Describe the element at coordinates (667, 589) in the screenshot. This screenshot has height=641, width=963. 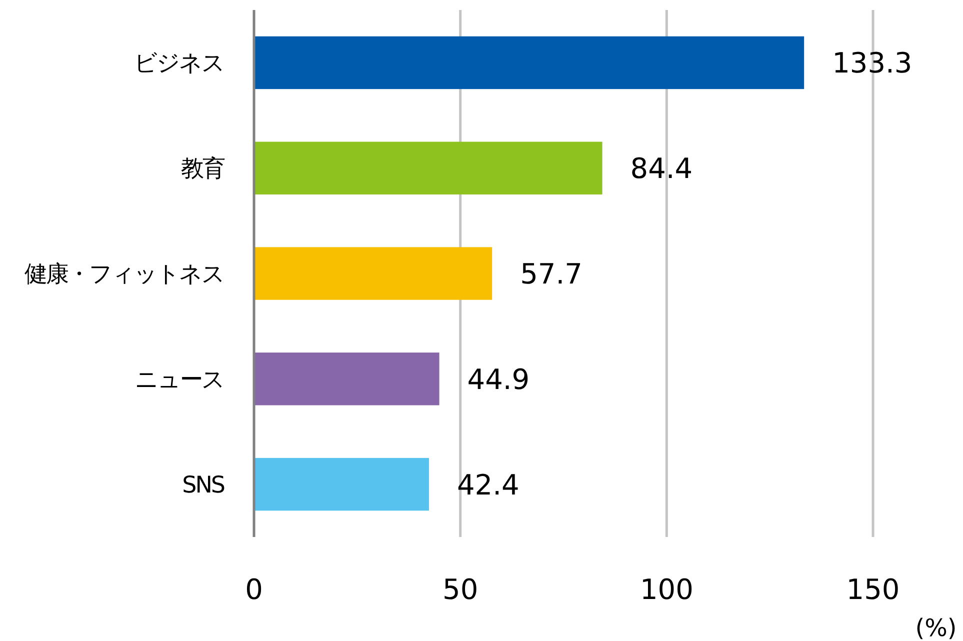
I see `x-tick-label: 100` at that location.